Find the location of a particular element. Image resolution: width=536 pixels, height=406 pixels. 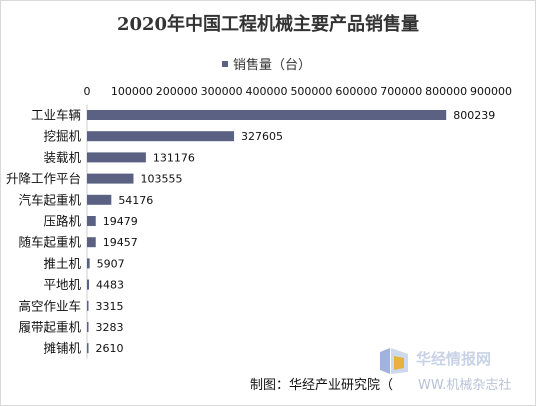

value-label: 327605 is located at coordinates (262, 136).